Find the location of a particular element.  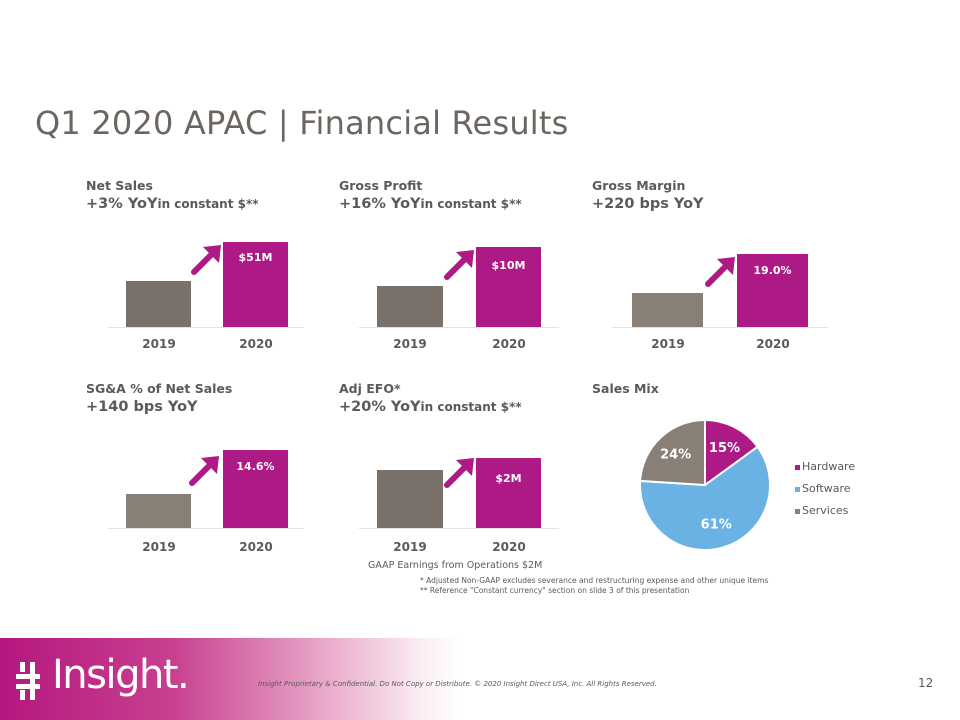

insight-logo-text: Insight. is located at coordinates (121, 675).